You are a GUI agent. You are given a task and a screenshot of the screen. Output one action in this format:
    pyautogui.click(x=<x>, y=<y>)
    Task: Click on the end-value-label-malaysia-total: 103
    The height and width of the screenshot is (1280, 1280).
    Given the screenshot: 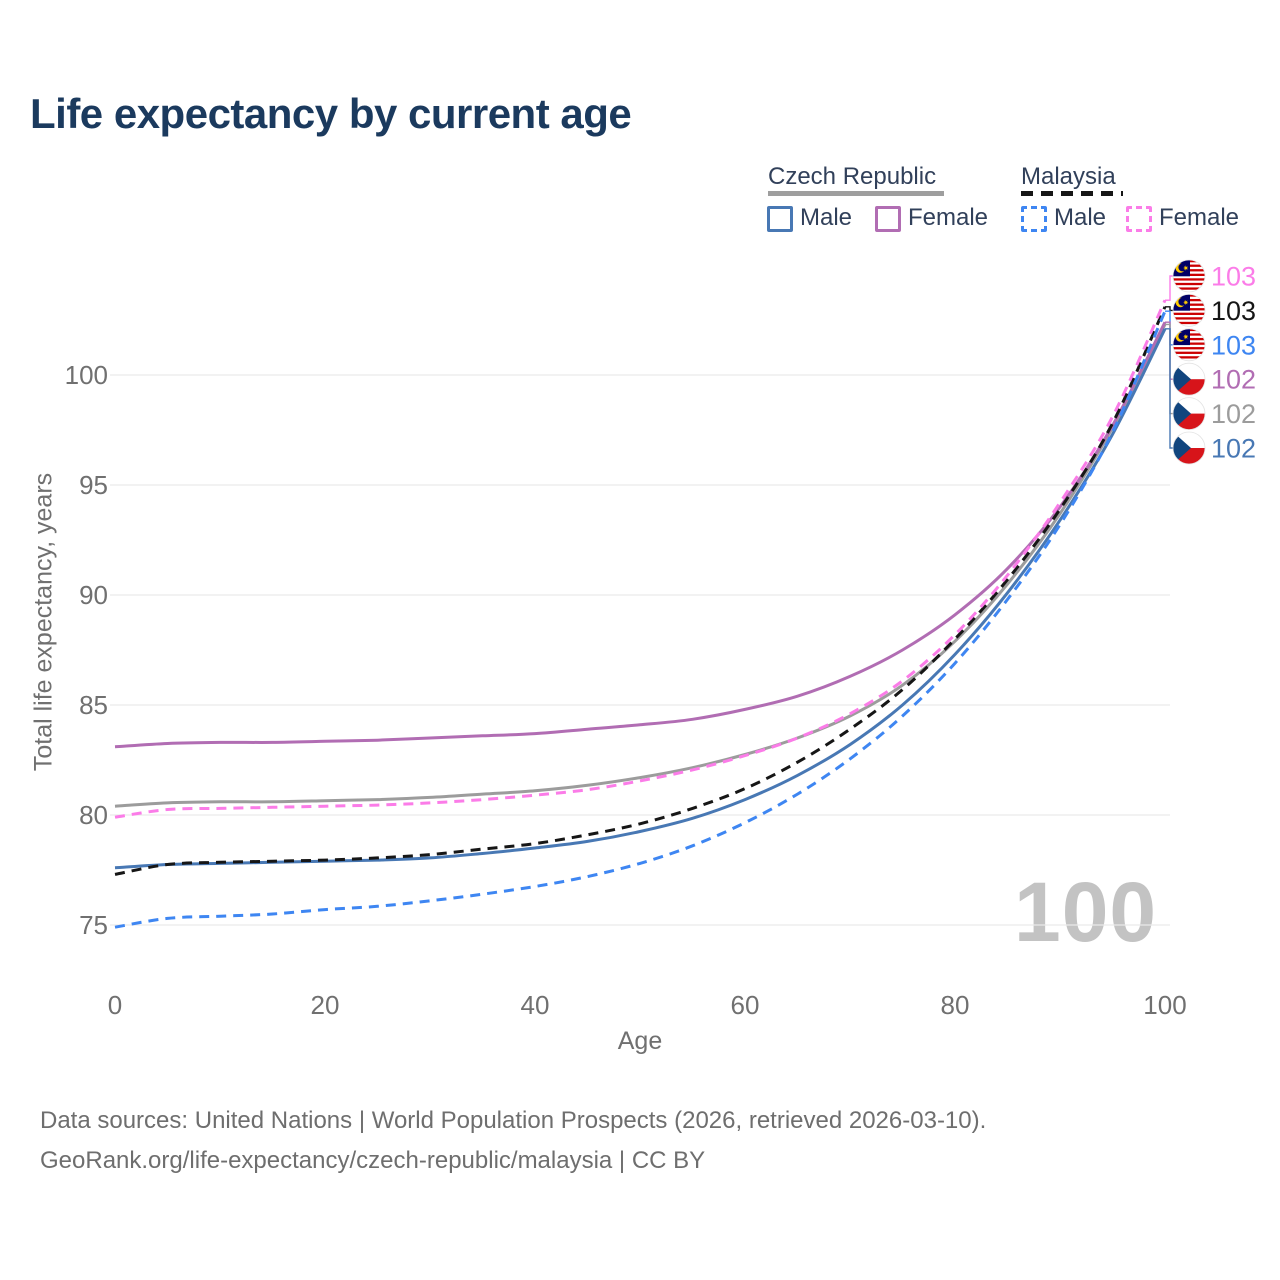 What is the action you would take?
    pyautogui.click(x=1233, y=311)
    